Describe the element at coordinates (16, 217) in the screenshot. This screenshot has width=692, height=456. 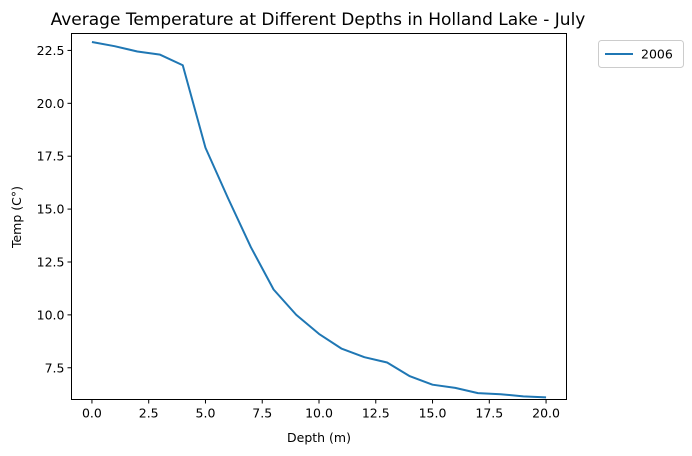
I see `y-axis-label: Temp (C°)` at that location.